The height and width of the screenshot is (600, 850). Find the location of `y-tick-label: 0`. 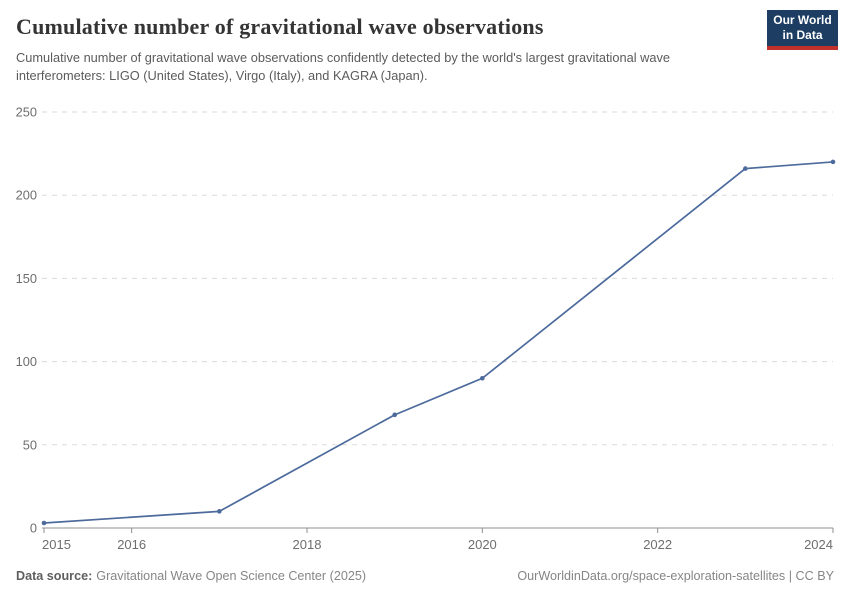

y-tick-label: 0 is located at coordinates (33, 528).